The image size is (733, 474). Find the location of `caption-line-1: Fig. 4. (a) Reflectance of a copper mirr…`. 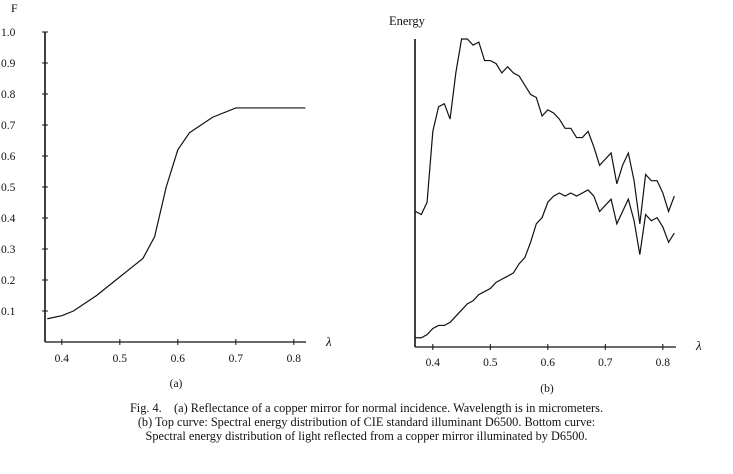

caption-line-1: Fig. 4. (a) Reflectance of a copper mirr… is located at coordinates (366, 408).